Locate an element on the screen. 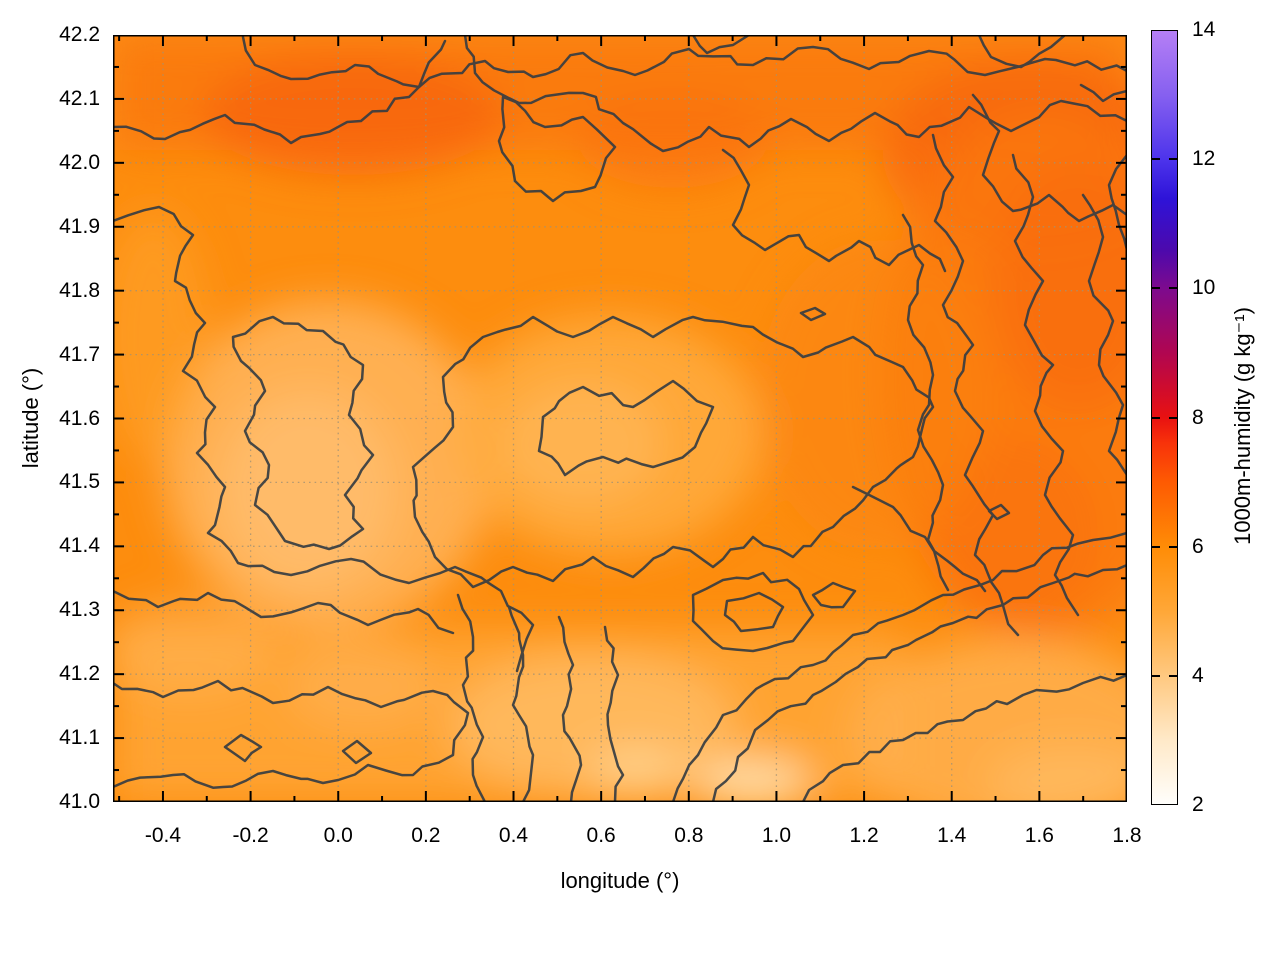 The height and width of the screenshot is (960, 1280). colorbar-title: 1000m-humidity (g kg⁻¹) is located at coordinates (1242, 426).